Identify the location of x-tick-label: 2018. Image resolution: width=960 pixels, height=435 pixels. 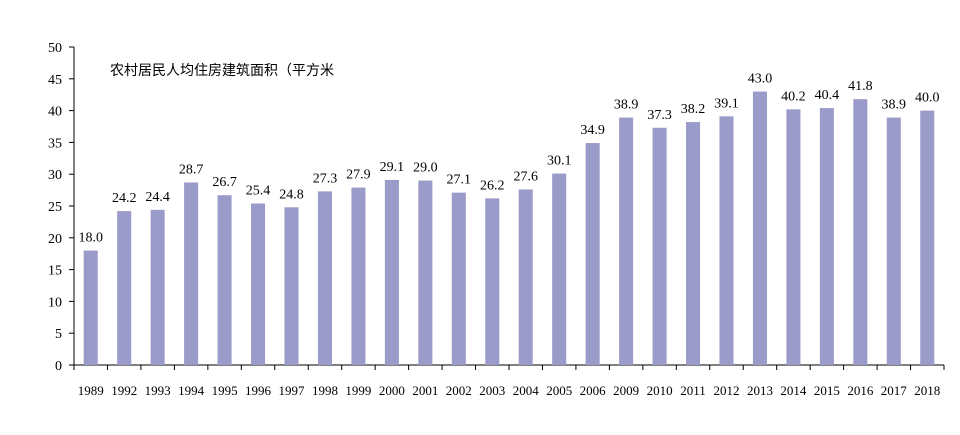
(927, 390).